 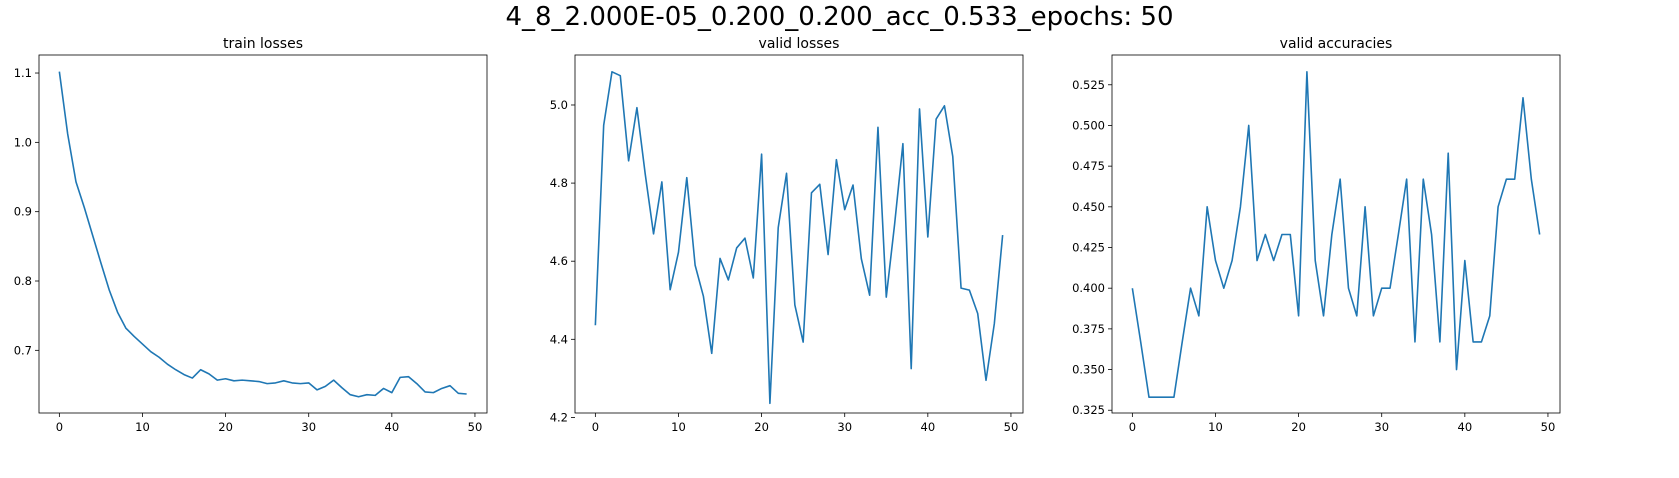 I want to click on y-tick-label: 4.4, so click(x=559, y=339).